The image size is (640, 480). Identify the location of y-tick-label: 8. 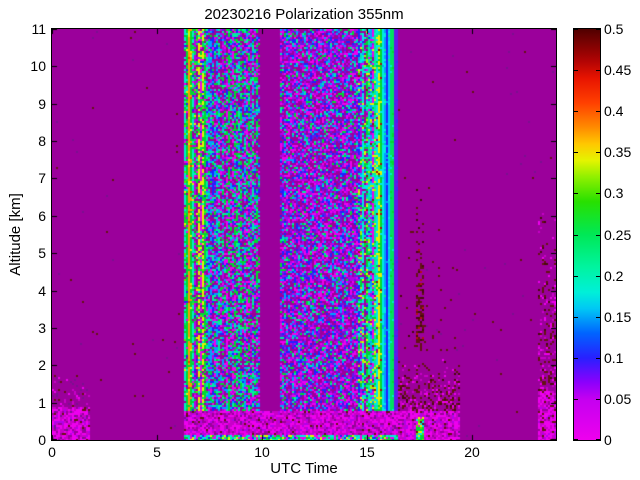
(42, 141).